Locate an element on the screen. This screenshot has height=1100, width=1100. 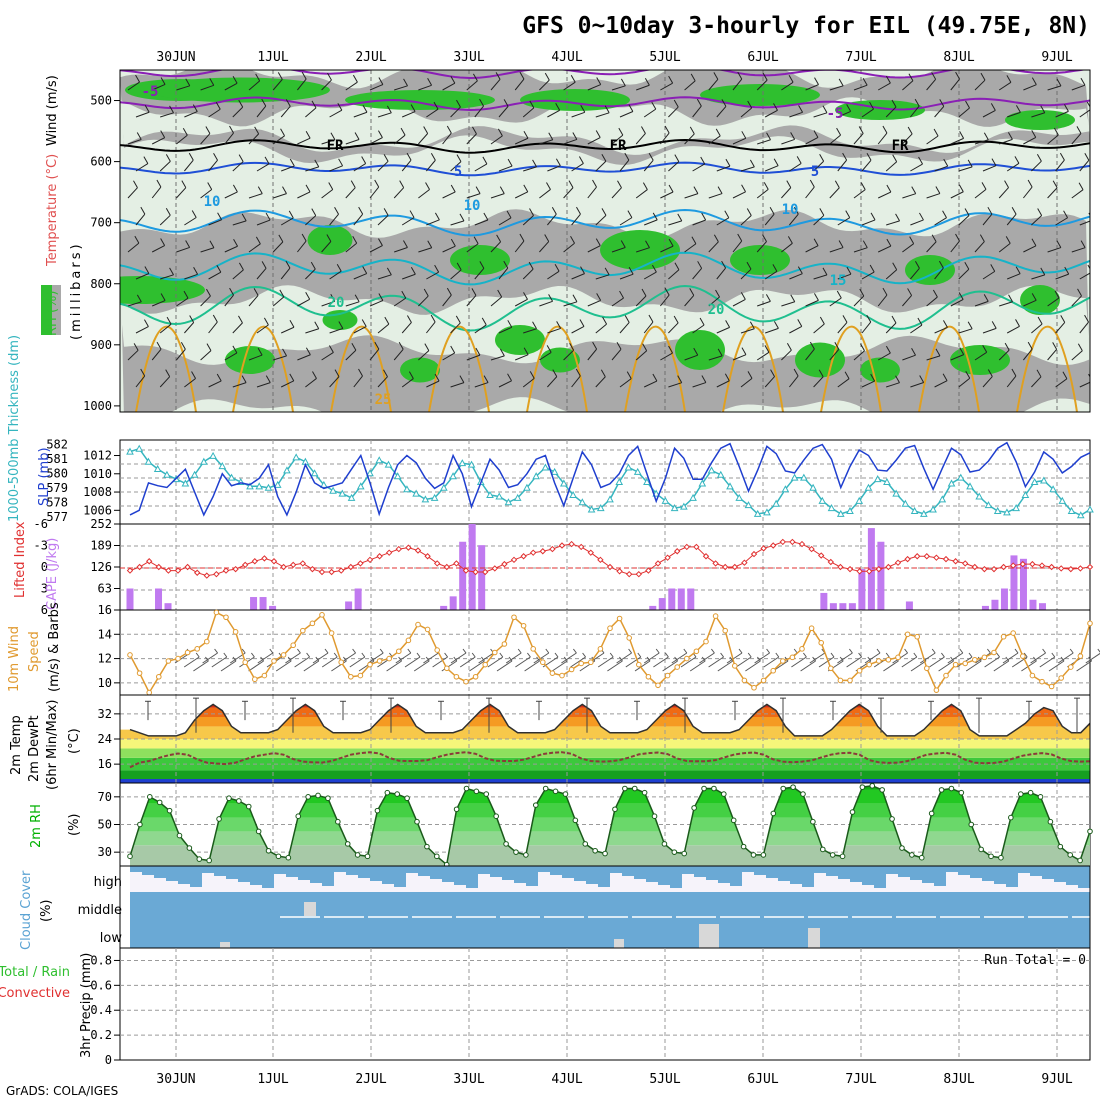
cloud-gap is located at coordinates (619, 943).